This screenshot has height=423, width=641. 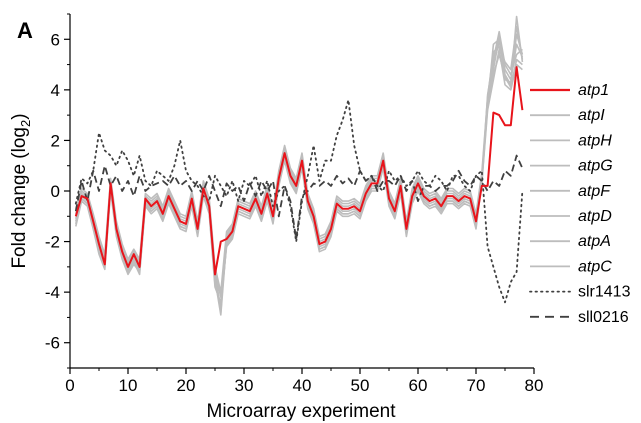 What do you see at coordinates (604, 292) in the screenshot?
I see `legend-label-slr1413: slr1413` at bounding box center [604, 292].